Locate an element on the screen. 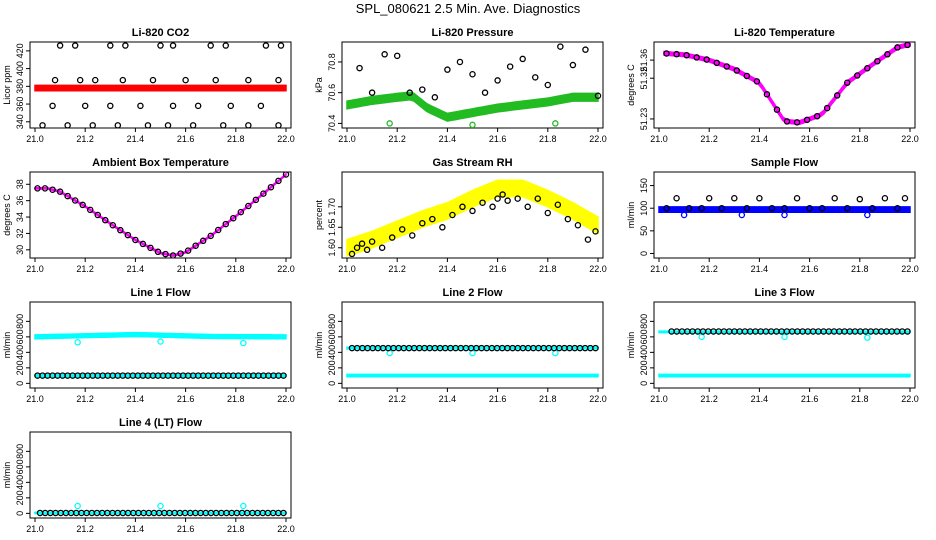  y-tick-label: 600 is located at coordinates (20, 336).